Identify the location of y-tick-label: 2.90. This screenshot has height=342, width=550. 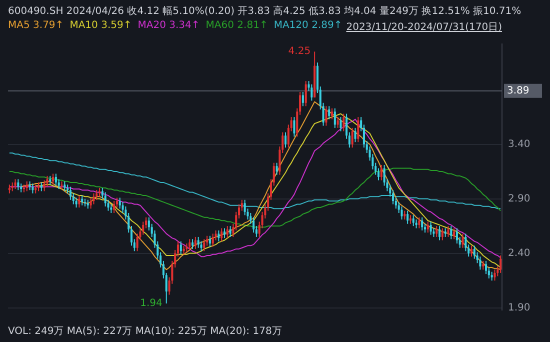
(519, 198).